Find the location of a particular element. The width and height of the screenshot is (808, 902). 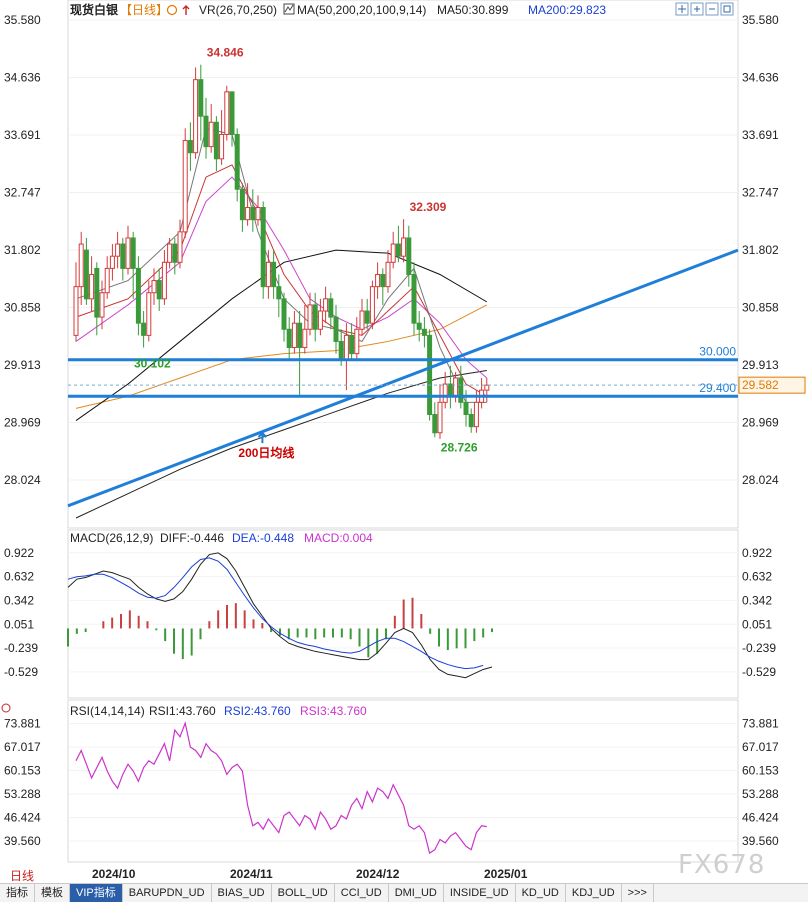

tab-kd: KD_UD is located at coordinates (541, 893).